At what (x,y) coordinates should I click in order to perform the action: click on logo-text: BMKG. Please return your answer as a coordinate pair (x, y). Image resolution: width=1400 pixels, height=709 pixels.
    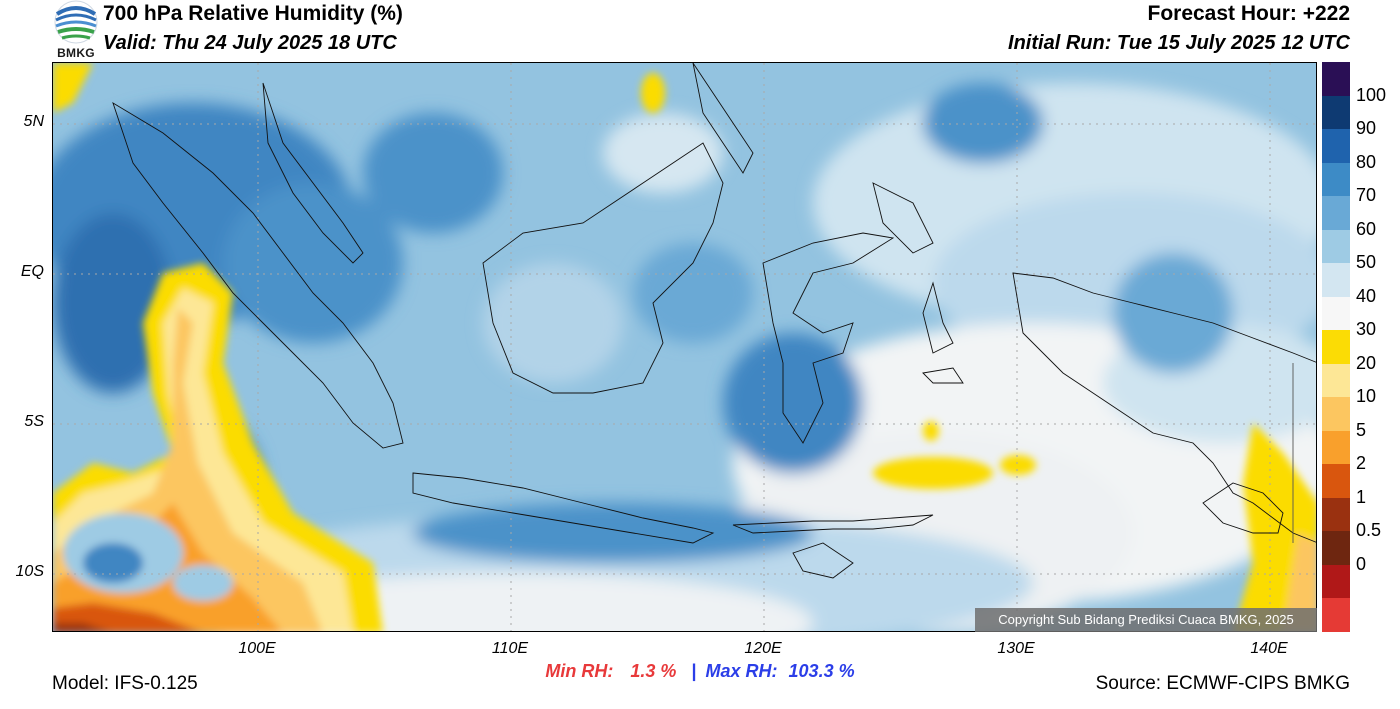
    Looking at the image, I should click on (76, 53).